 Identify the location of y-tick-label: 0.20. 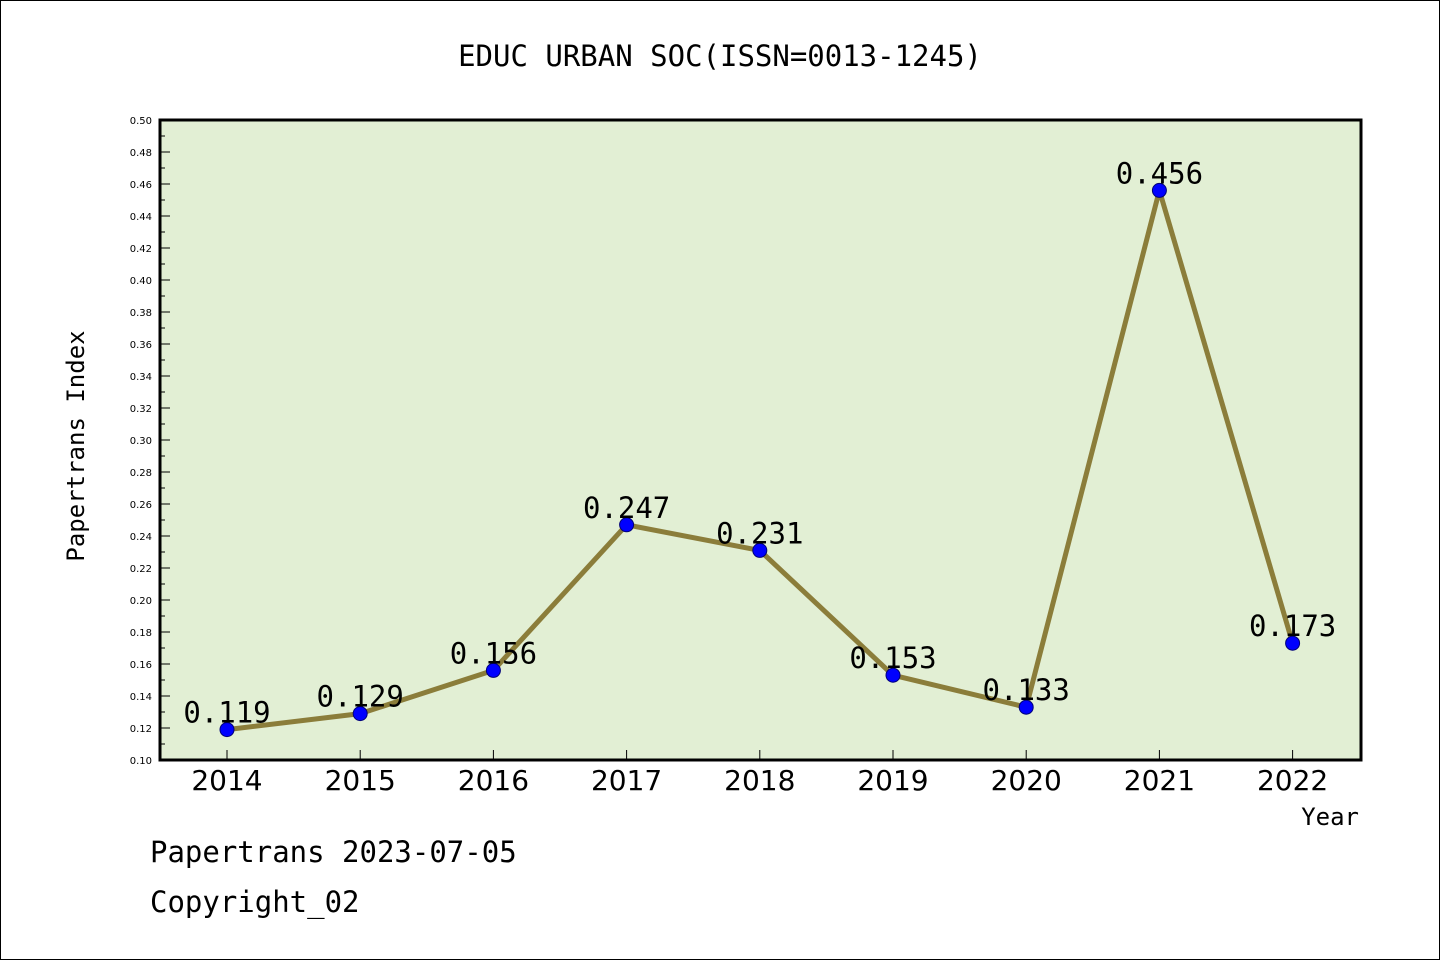
(141, 601).